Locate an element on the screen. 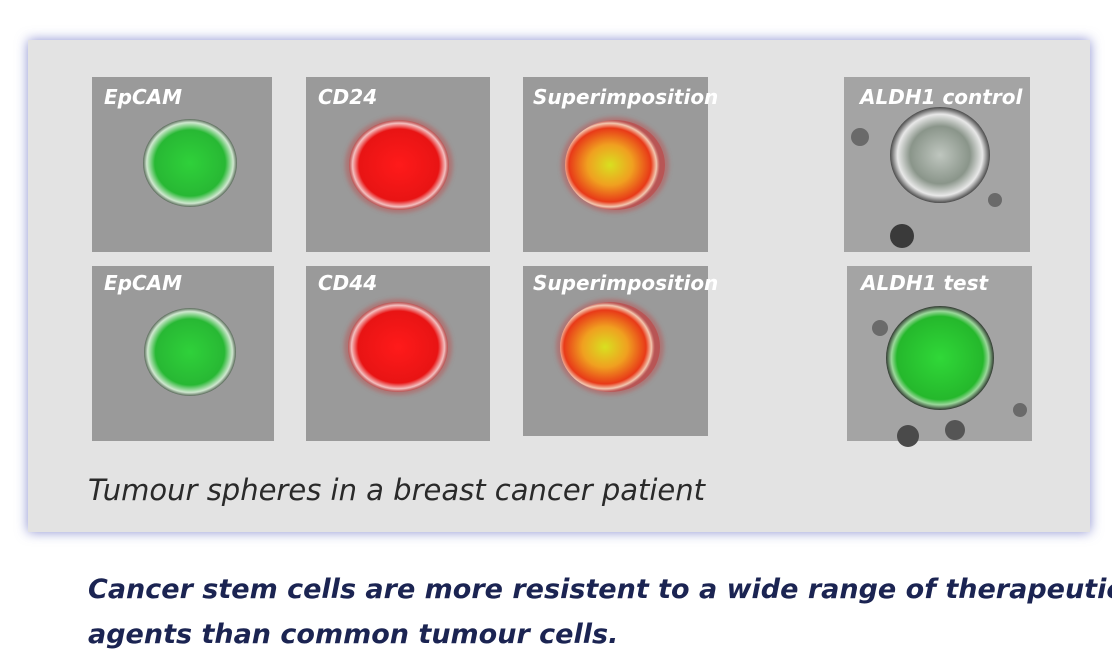 This screenshot has height=665, width=1112. panel-label: ALDH1 control is located at coordinates (940, 97).